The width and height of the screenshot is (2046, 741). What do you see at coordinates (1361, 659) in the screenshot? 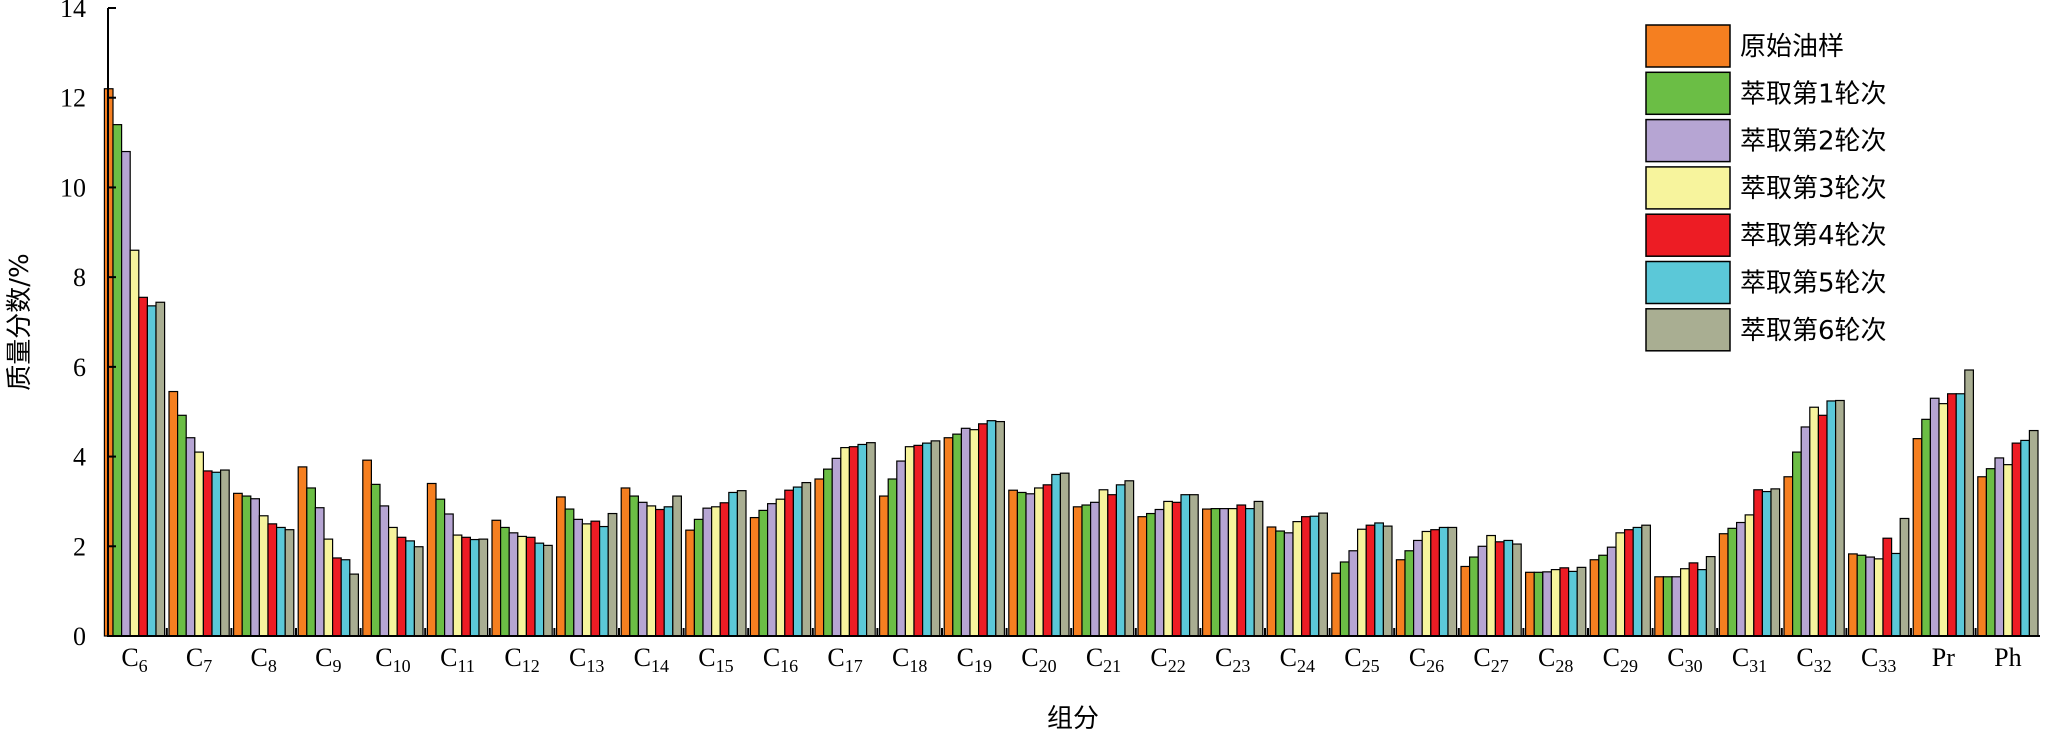
I see `x-tick-label: C25` at bounding box center [1361, 659].